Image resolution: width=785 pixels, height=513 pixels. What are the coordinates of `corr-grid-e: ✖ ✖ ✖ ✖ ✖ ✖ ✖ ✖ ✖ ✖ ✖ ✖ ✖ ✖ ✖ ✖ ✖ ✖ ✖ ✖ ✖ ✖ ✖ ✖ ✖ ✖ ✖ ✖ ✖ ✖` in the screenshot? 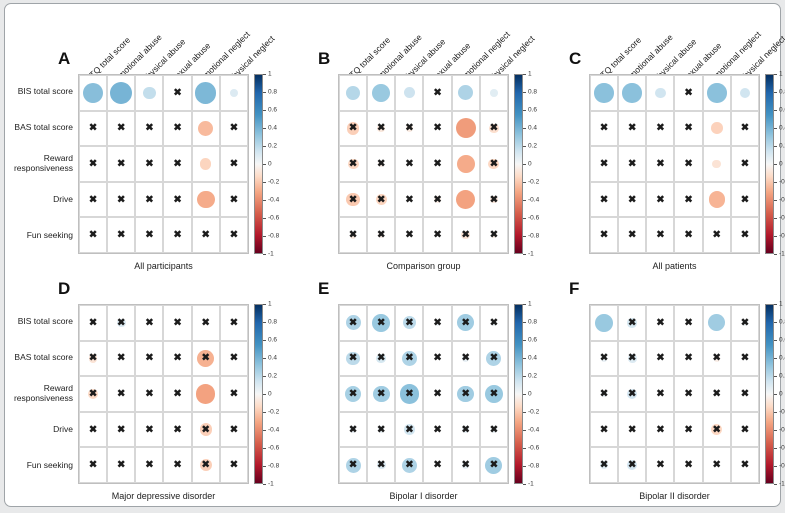 It's located at (423, 394).